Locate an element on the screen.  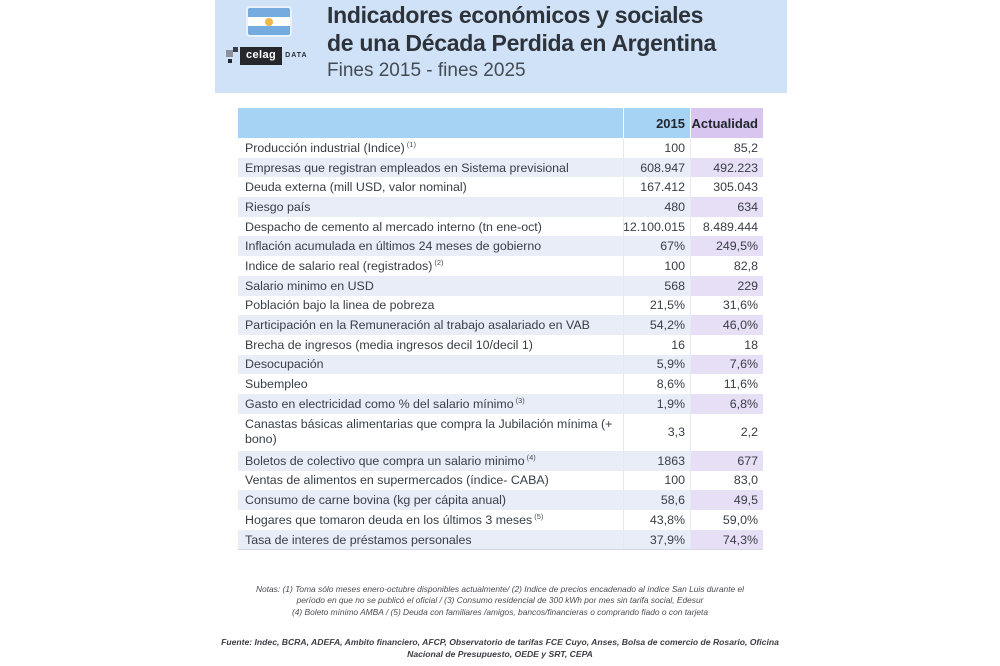
indicator-label: Indice de salario real (registrados) is located at coordinates (339, 265).